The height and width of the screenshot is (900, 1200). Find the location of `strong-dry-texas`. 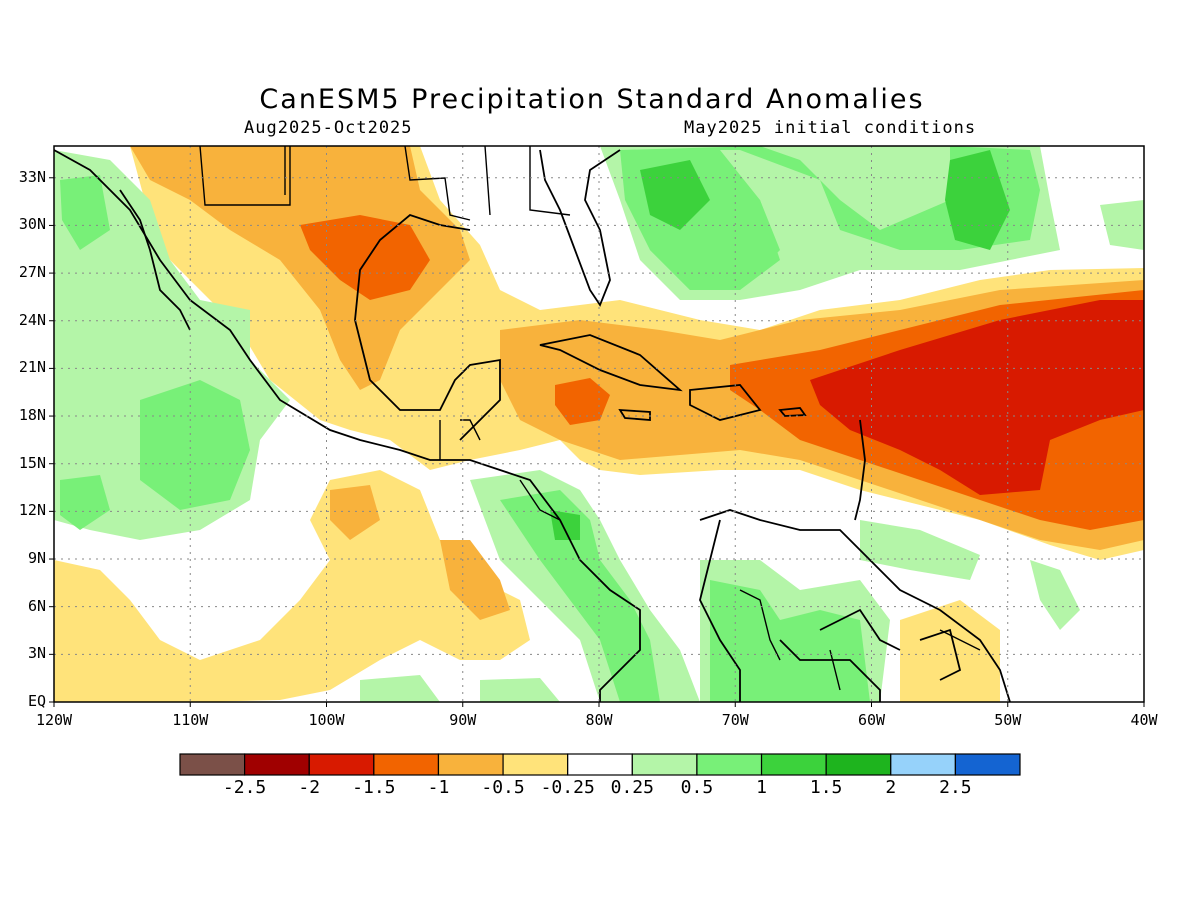

strong-dry-texas is located at coordinates (365, 257).